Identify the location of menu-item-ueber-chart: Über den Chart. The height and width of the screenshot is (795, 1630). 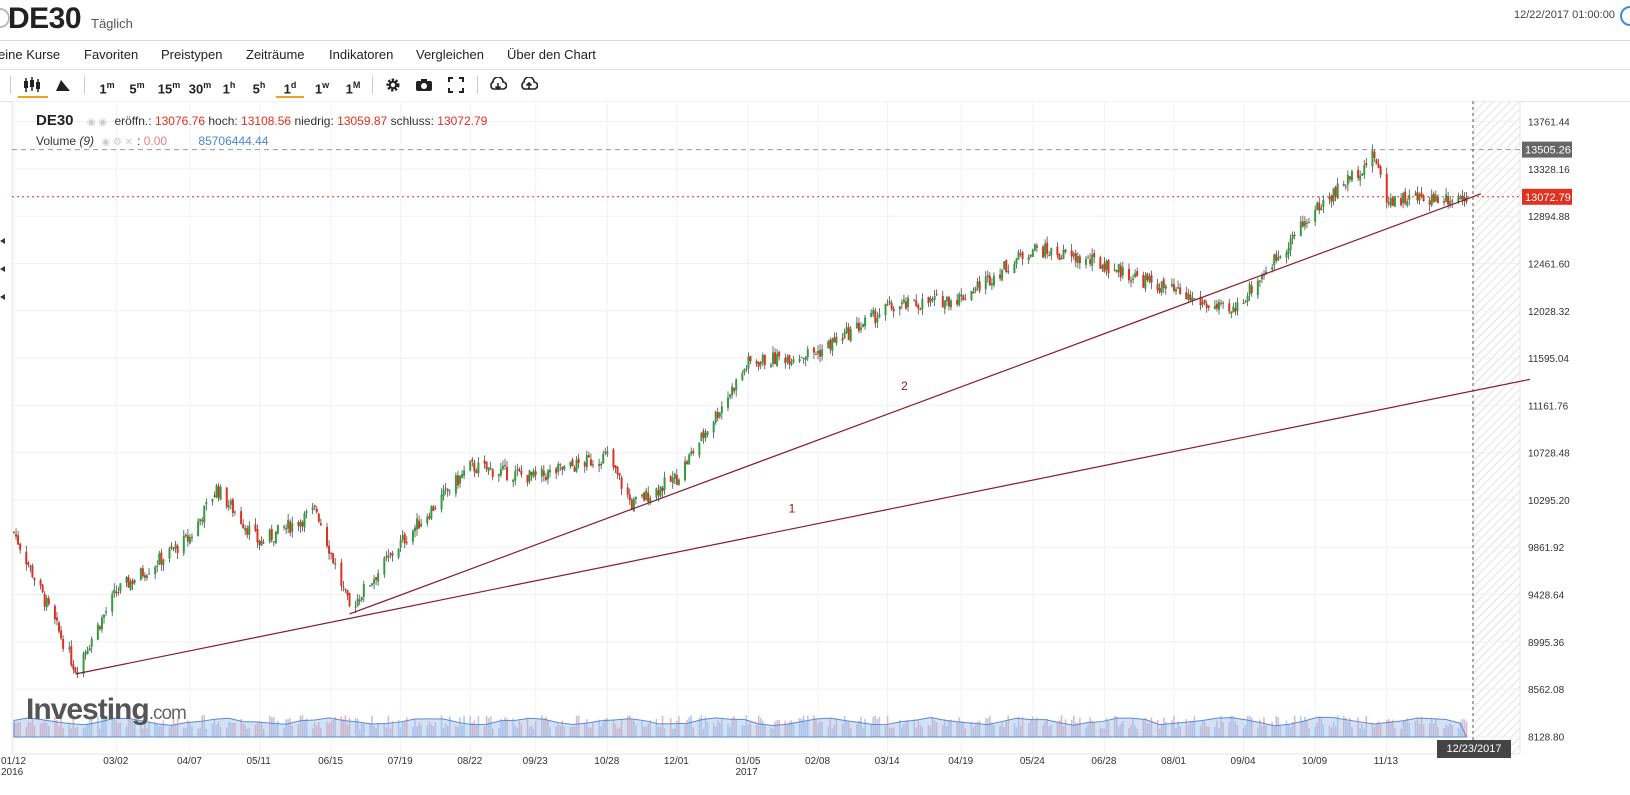
(551, 54).